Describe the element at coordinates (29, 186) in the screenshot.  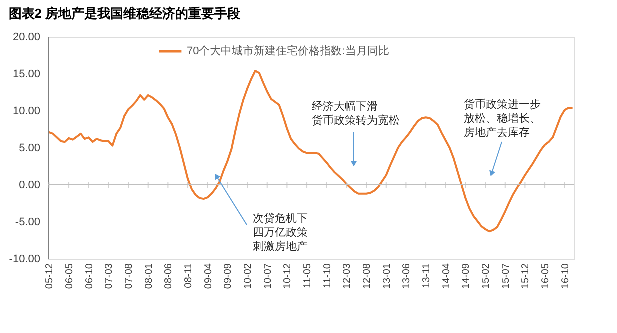
I see `y-tick-label: 0.00` at that location.